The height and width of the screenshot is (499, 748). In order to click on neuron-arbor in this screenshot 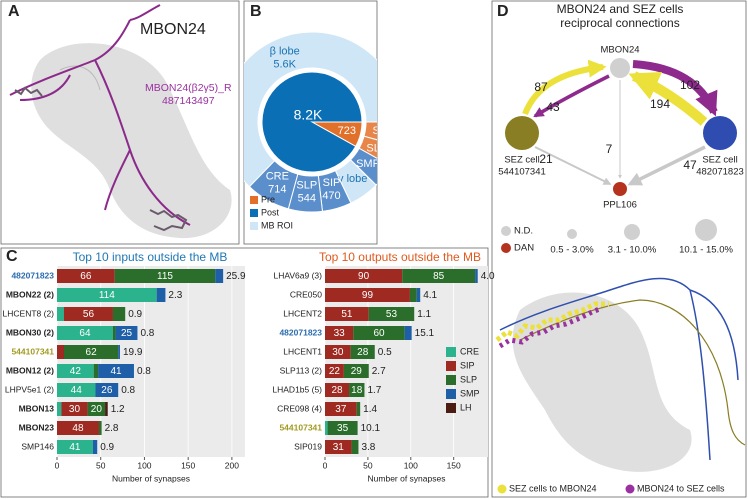, I will do `click(100, 115)`.